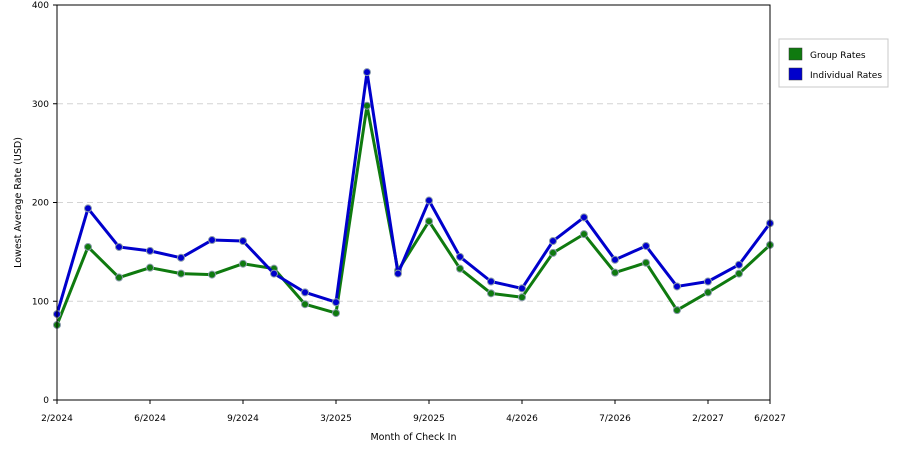  Describe the element at coordinates (413, 437) in the screenshot. I see `x-axis-title: Month of Check In` at that location.